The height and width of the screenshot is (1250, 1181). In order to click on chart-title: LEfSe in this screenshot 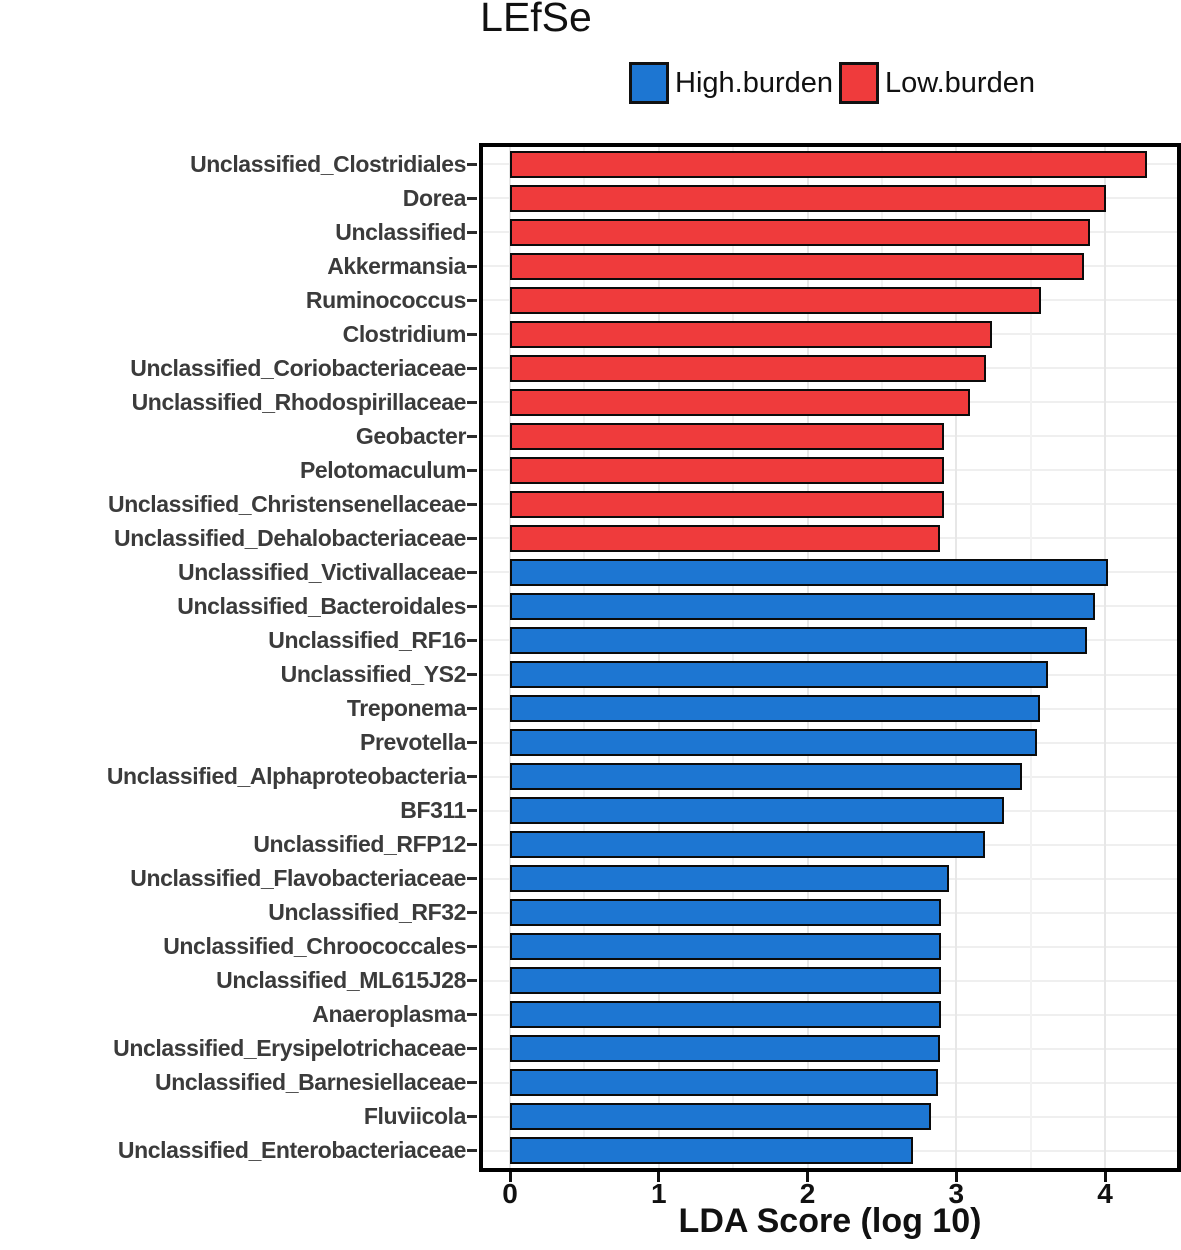, I will do `click(536, 20)`.